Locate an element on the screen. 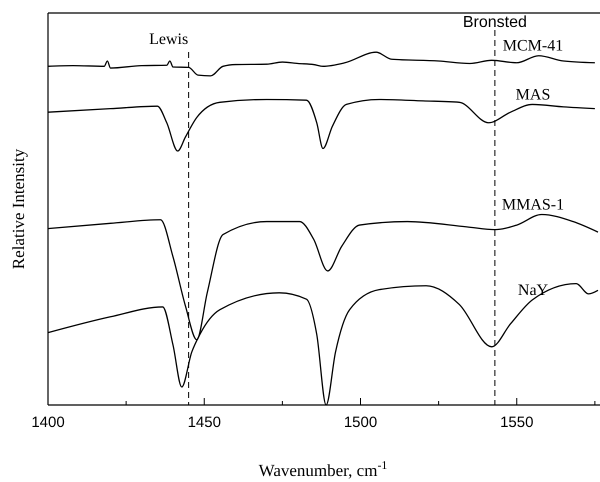 The image size is (600, 482). series-label: MMAS-1 is located at coordinates (533, 205).